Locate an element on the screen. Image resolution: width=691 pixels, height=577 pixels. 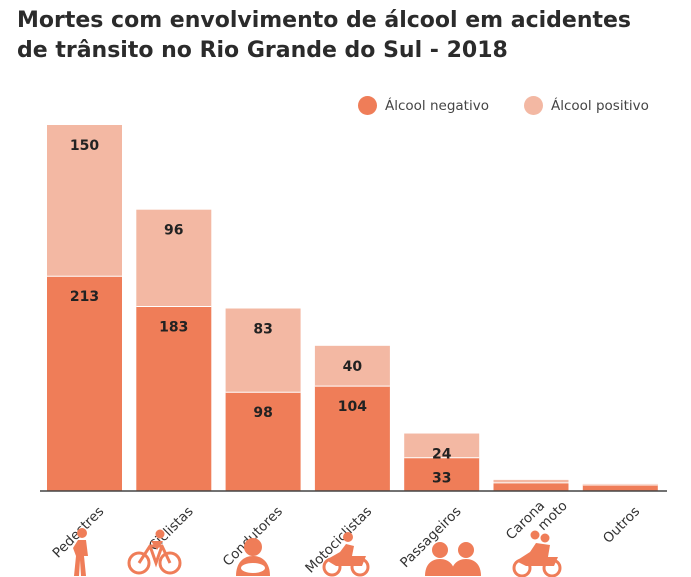
driver-icon is located at coordinates (253, 557).